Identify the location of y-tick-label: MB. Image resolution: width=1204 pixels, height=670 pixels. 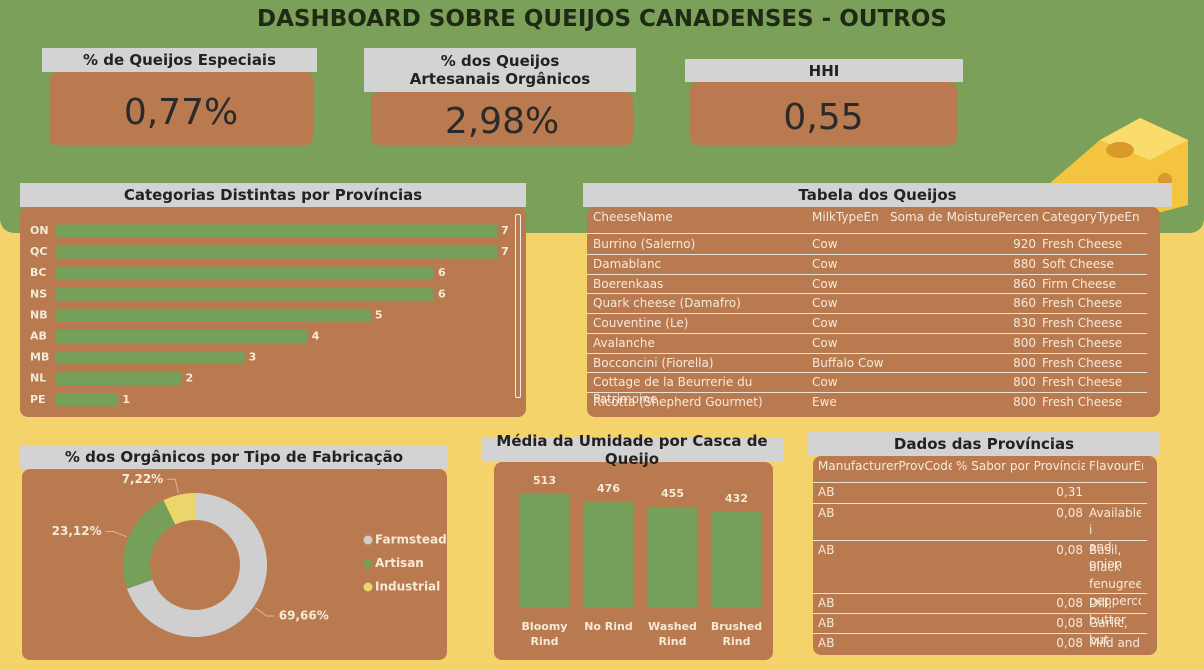
(39, 357).